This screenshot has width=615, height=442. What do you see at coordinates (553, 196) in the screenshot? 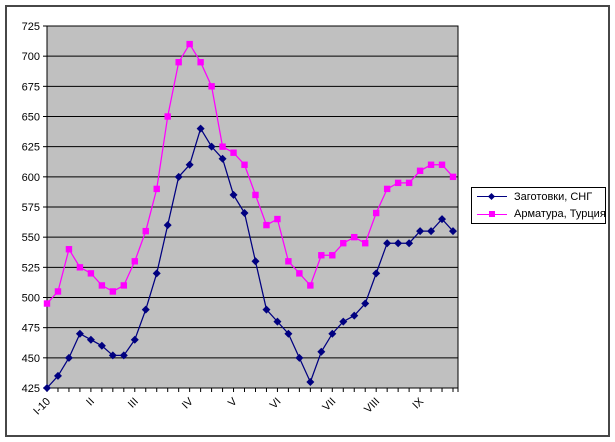
I see `legend-item-label: Заготовки, СНГ` at bounding box center [553, 196].